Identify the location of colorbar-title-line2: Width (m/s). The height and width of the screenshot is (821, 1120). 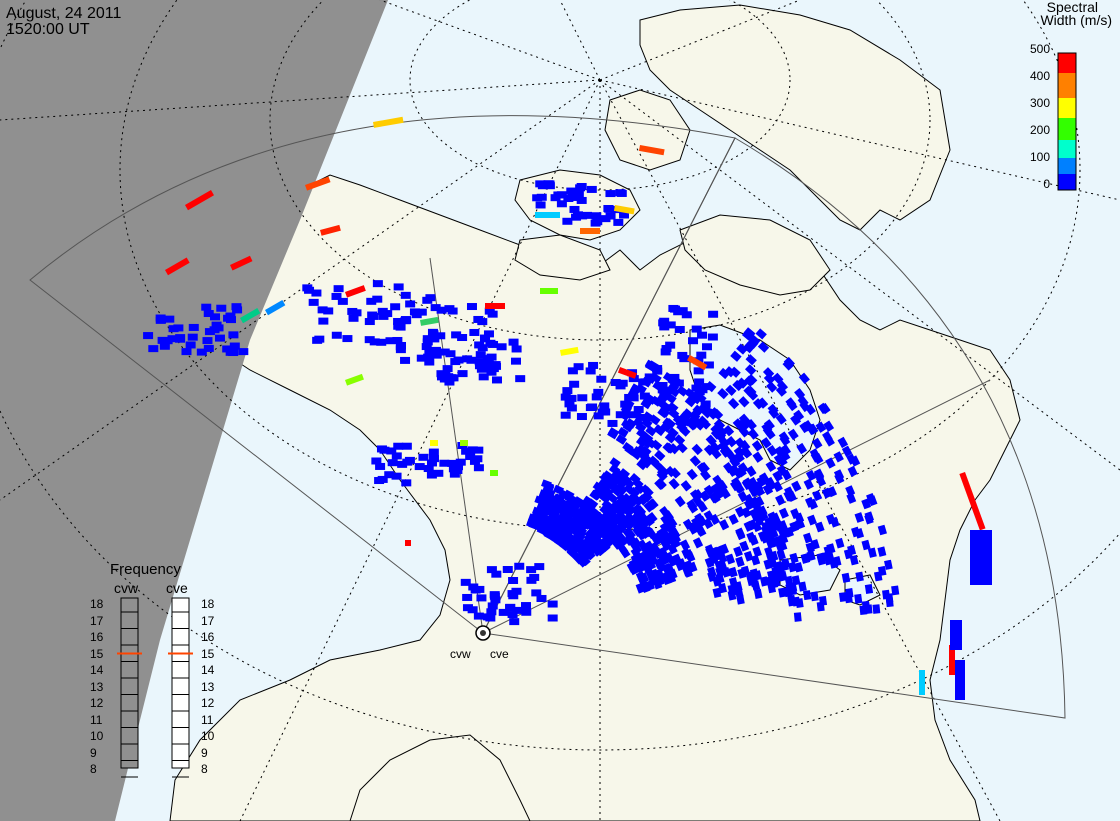
(1076, 20).